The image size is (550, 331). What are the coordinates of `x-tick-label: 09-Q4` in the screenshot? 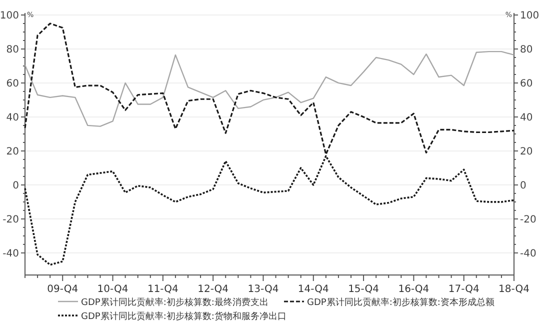 It's located at (62, 289).